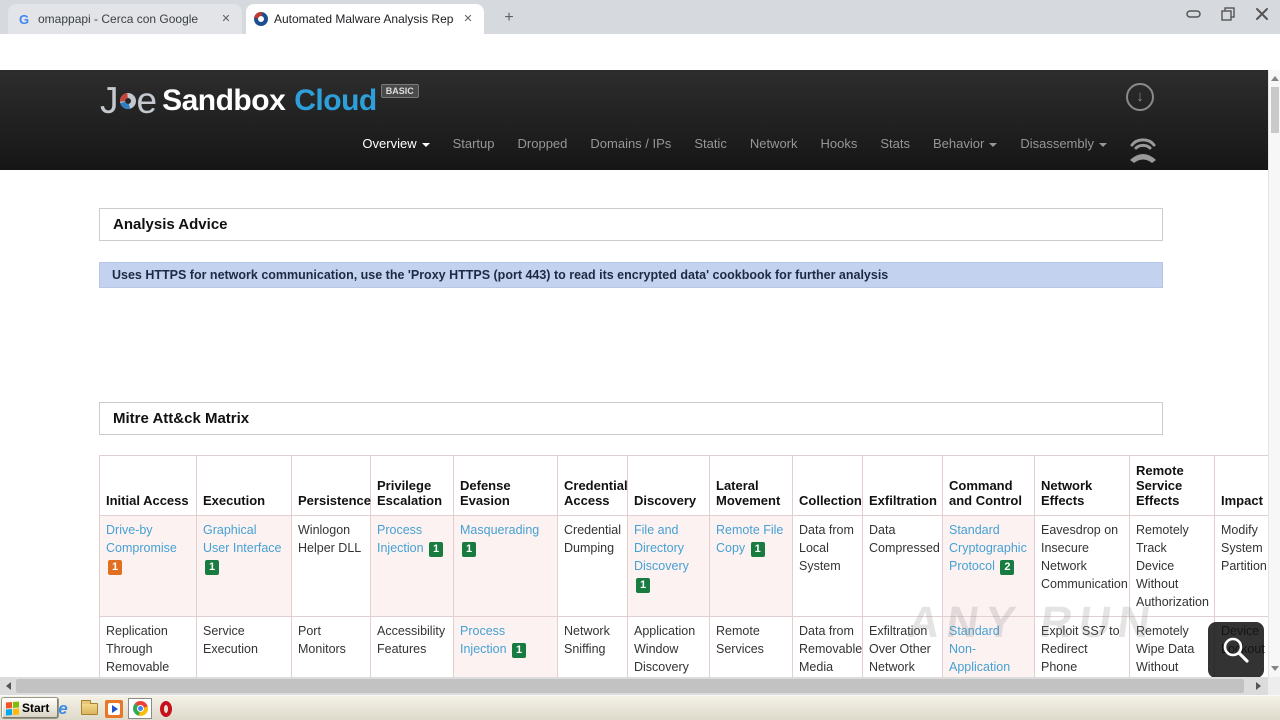 The image size is (1280, 720). I want to click on matrix-column-header: Command and Control, so click(988, 485).